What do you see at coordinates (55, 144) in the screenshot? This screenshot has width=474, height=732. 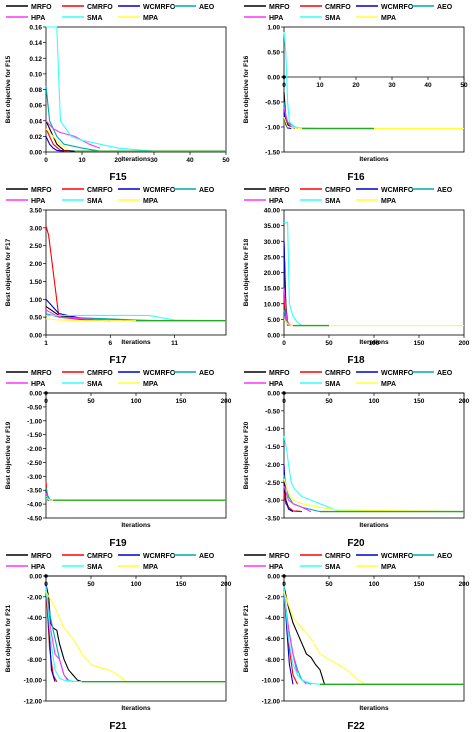 I see `series-line-wcmrfo` at bounding box center [55, 144].